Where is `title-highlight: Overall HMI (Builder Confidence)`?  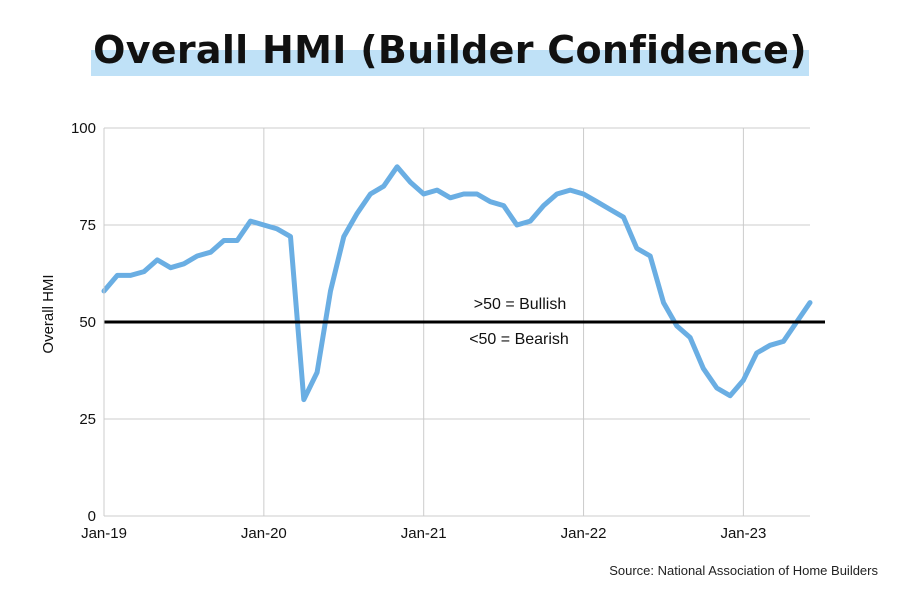 title-highlight: Overall HMI (Builder Confidence) is located at coordinates (450, 52).